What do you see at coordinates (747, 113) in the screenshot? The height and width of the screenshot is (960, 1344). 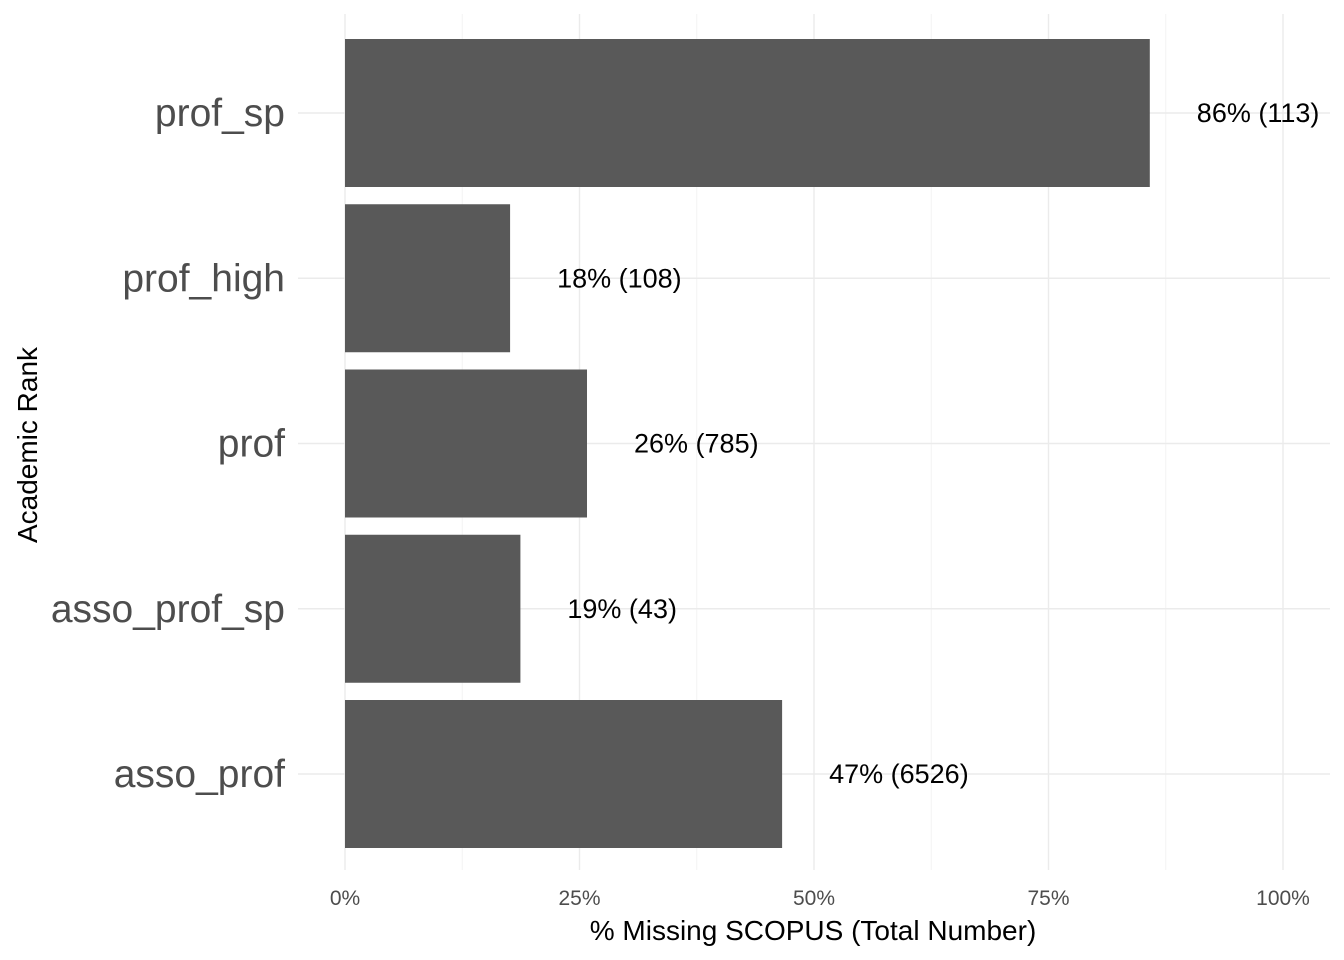 I see `bar-prof_sp` at bounding box center [747, 113].